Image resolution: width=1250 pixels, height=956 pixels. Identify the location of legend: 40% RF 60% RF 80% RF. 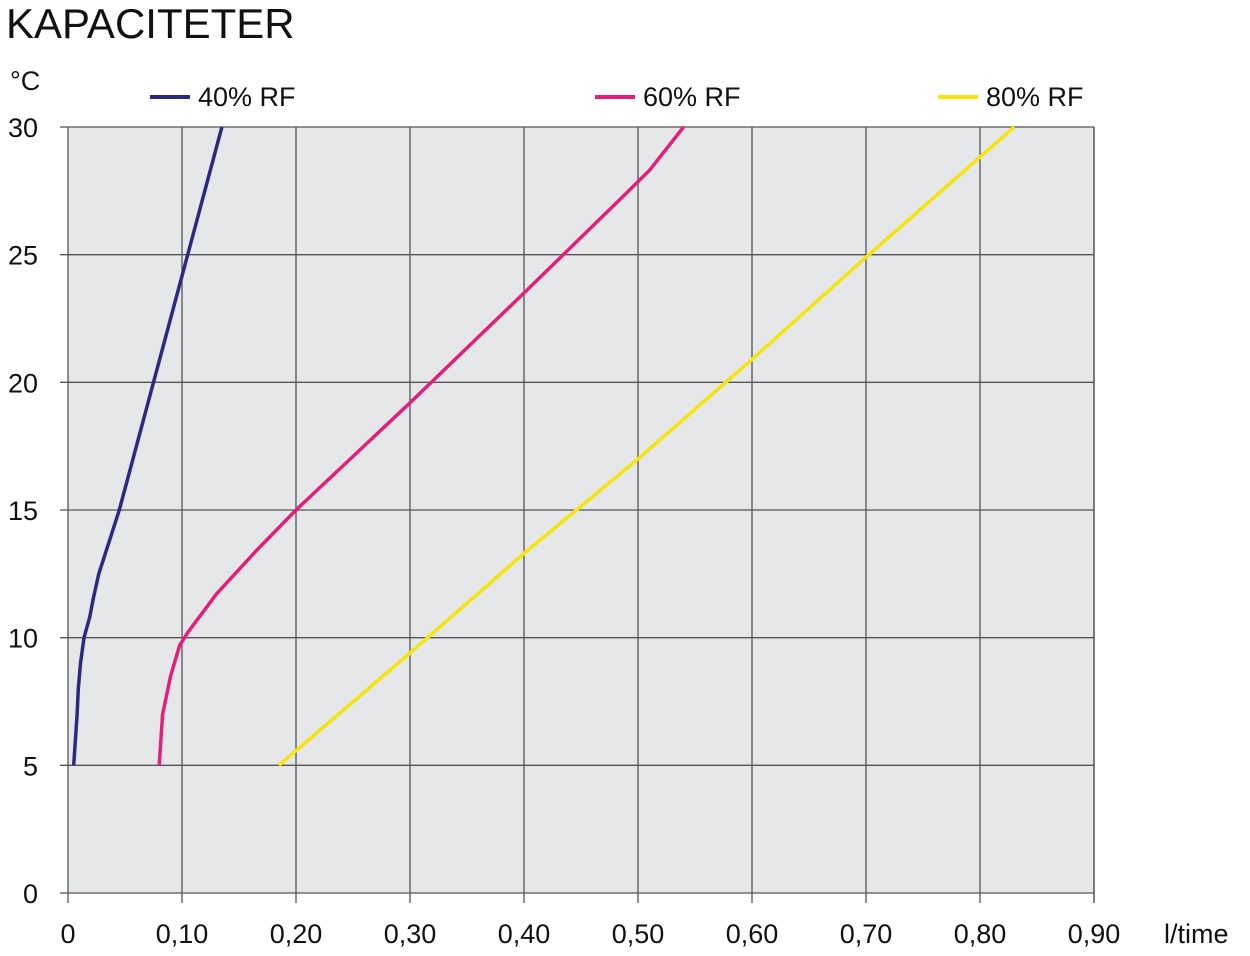
(617, 97).